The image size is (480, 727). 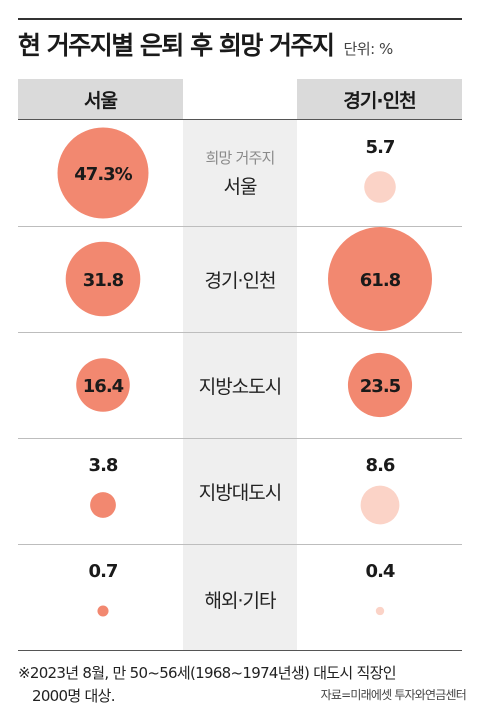 I want to click on bubble-label-1-2: 23.5, so click(x=380, y=386).